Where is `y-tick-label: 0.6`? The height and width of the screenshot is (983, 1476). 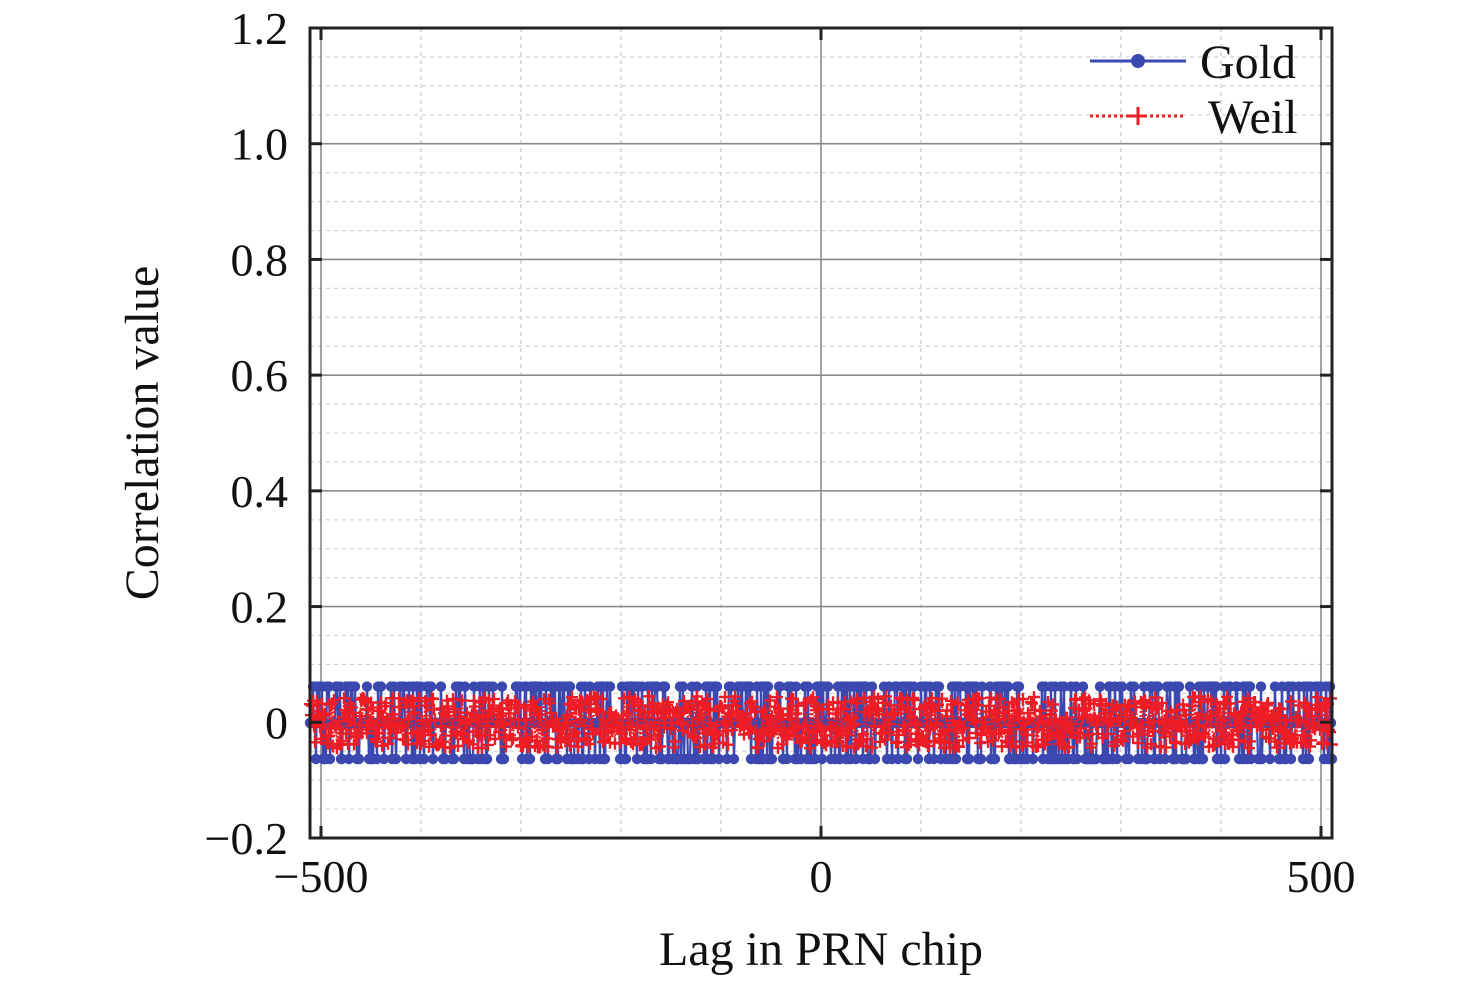 y-tick-label: 0.6 is located at coordinates (260, 375).